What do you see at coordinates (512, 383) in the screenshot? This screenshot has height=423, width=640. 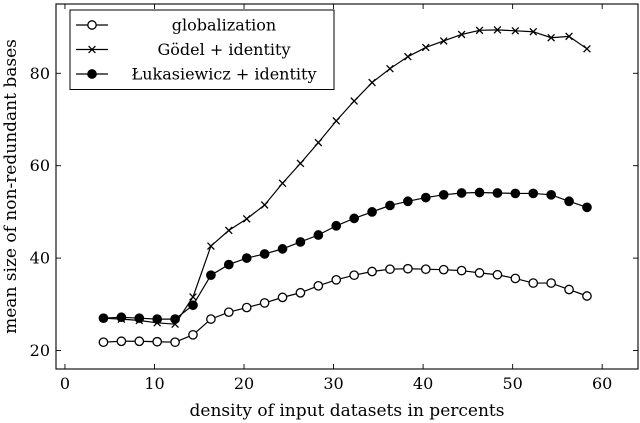 I see `x-tick-label: 50` at bounding box center [512, 383].